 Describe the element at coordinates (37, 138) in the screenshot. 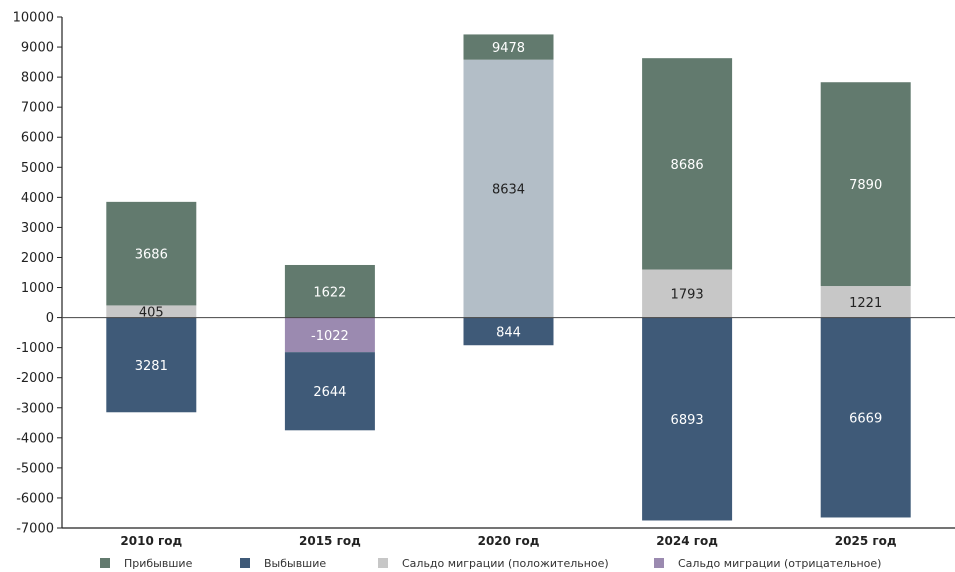

I see `y-tick-label: 6000` at that location.